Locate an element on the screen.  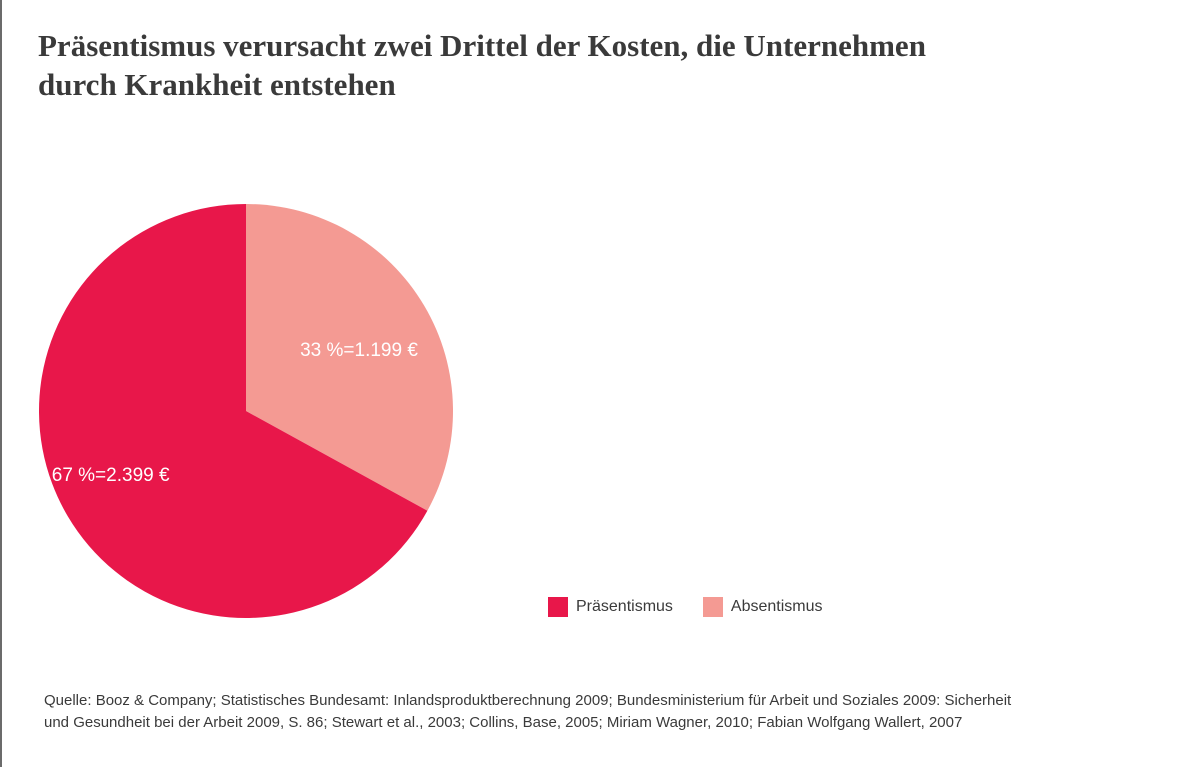
legend-item-praesentismus: Präsentismus is located at coordinates (610, 607).